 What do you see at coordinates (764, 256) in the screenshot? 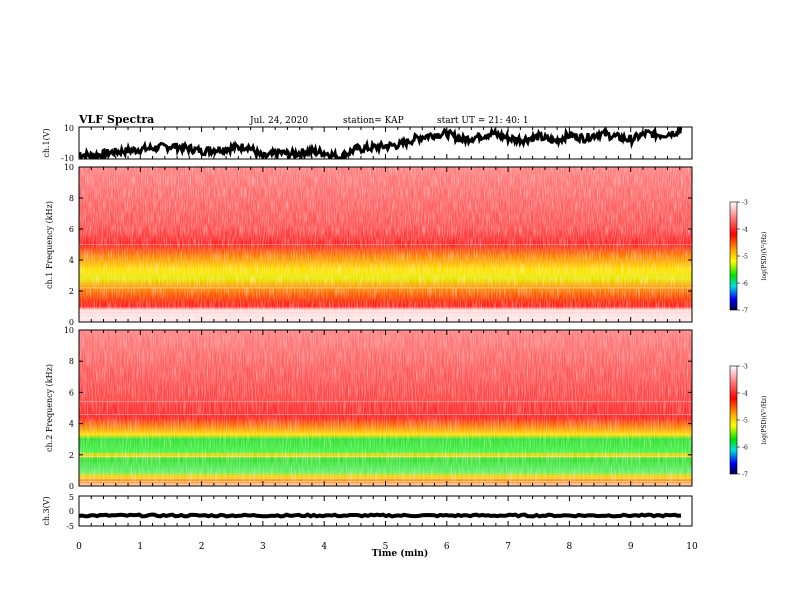
I see `ch1-colorbar-label: log(PSD)(V²/Hz)` at bounding box center [764, 256].